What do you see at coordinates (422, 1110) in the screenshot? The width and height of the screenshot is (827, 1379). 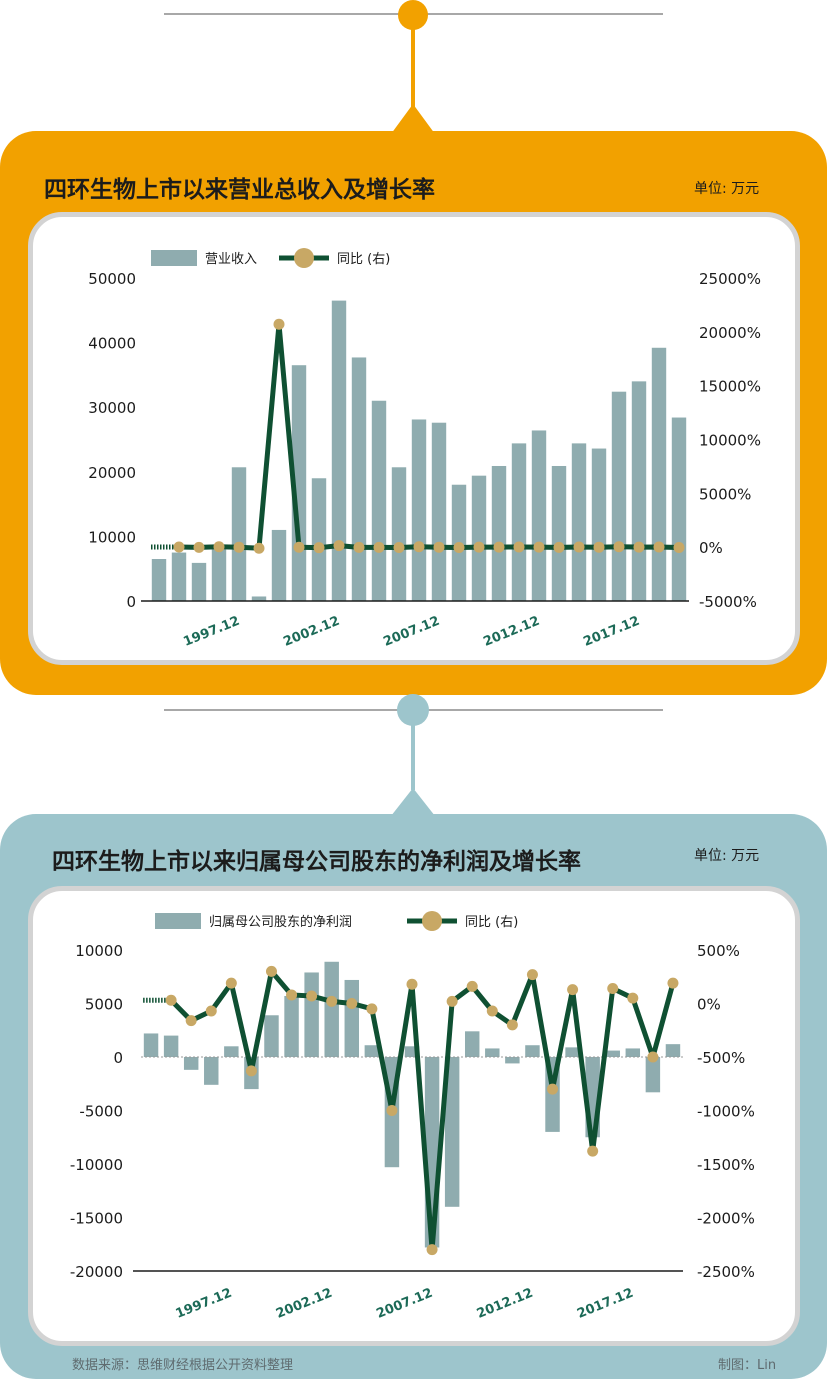 I see `yoy-growth-line` at bounding box center [422, 1110].